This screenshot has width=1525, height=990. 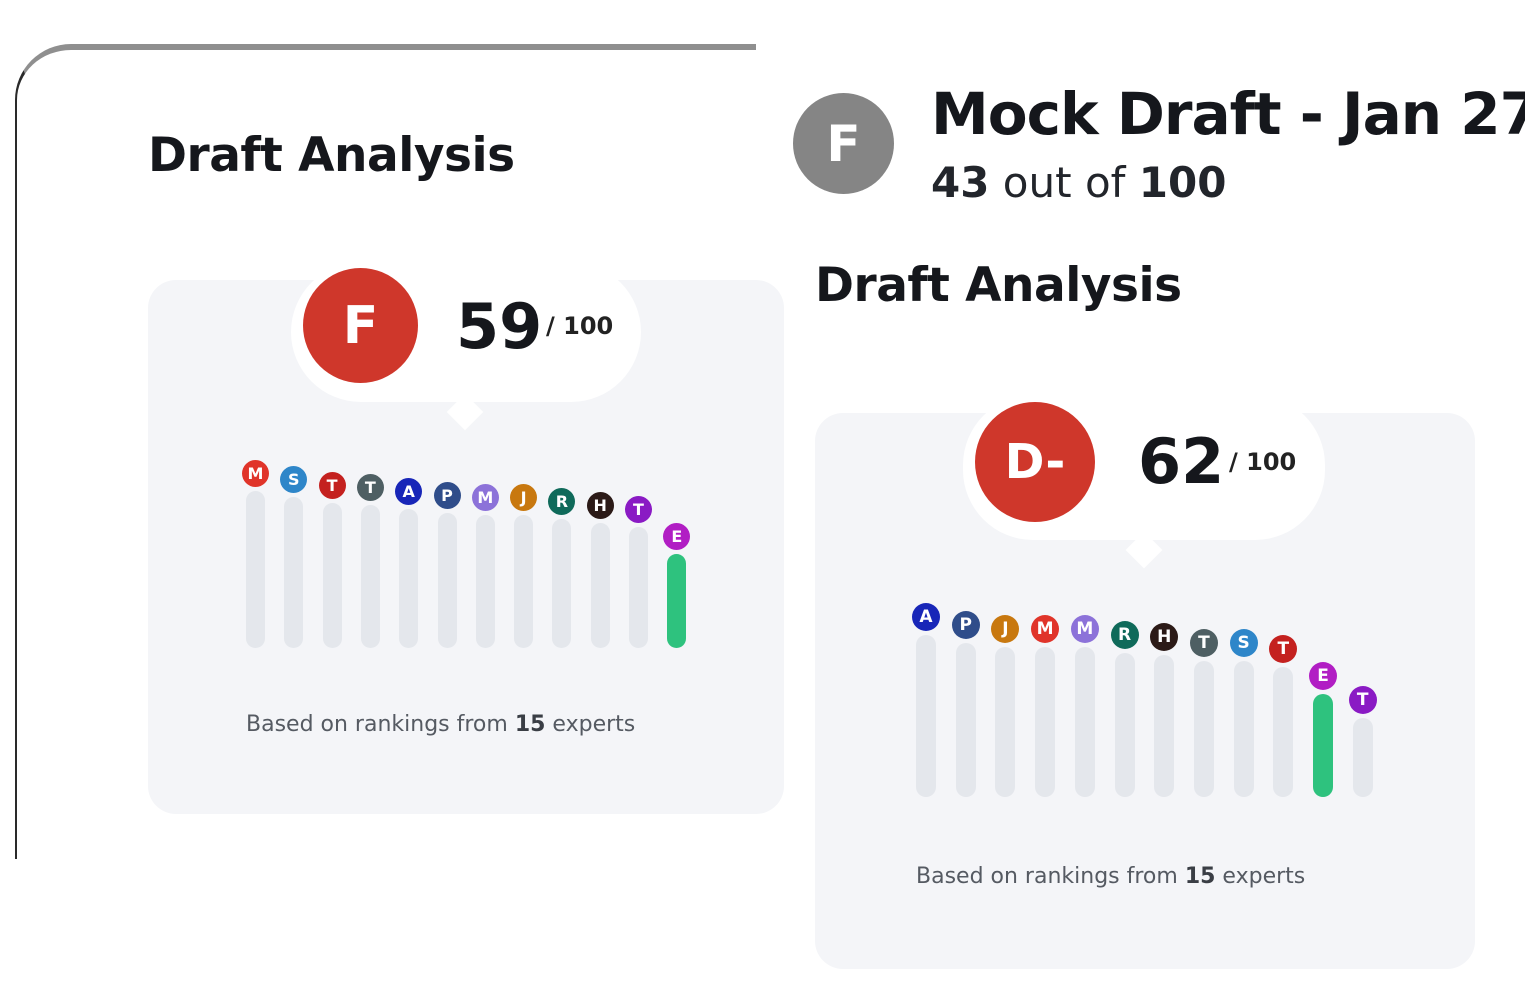 I want to click on right-grade-badge: D-, so click(x=1035, y=462).